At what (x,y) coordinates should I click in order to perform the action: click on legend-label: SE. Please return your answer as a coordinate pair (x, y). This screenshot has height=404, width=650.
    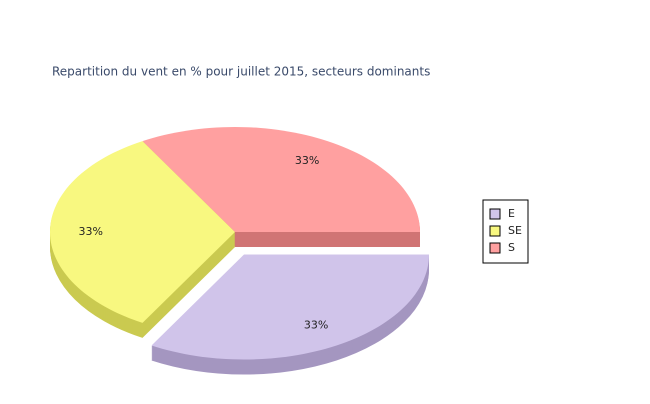
    Looking at the image, I should click on (515, 230).